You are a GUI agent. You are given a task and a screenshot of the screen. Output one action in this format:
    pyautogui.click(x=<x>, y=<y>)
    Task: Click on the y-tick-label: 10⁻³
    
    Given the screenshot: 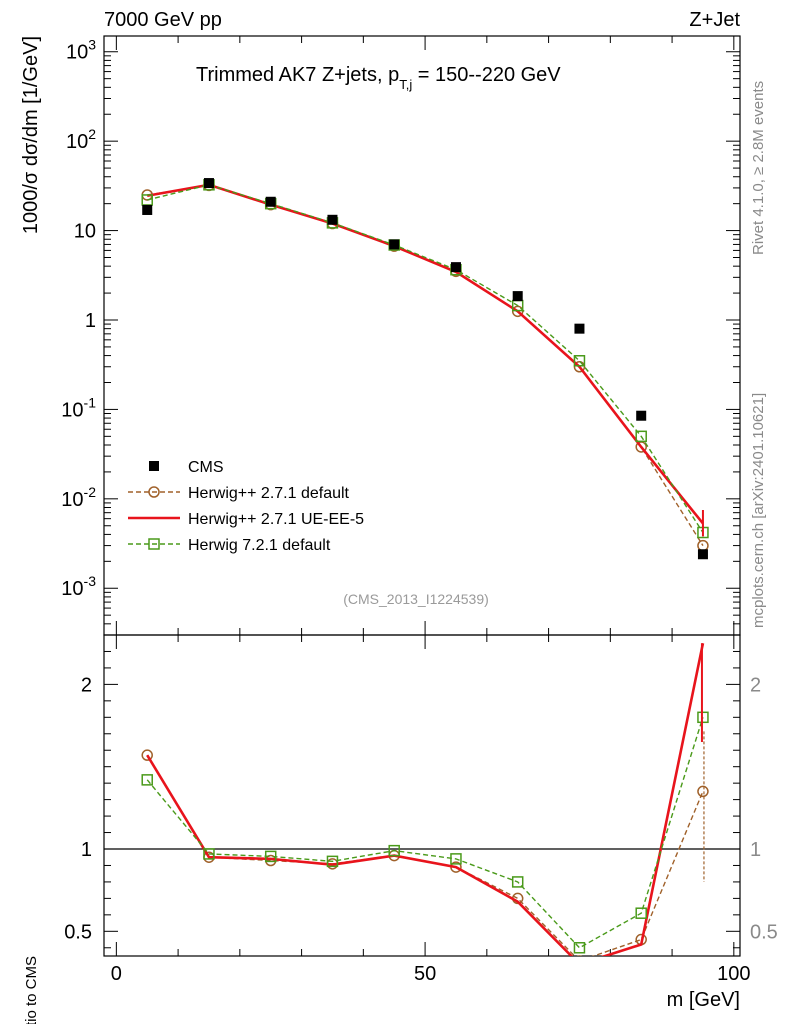 What is the action you would take?
    pyautogui.click(x=78, y=586)
    